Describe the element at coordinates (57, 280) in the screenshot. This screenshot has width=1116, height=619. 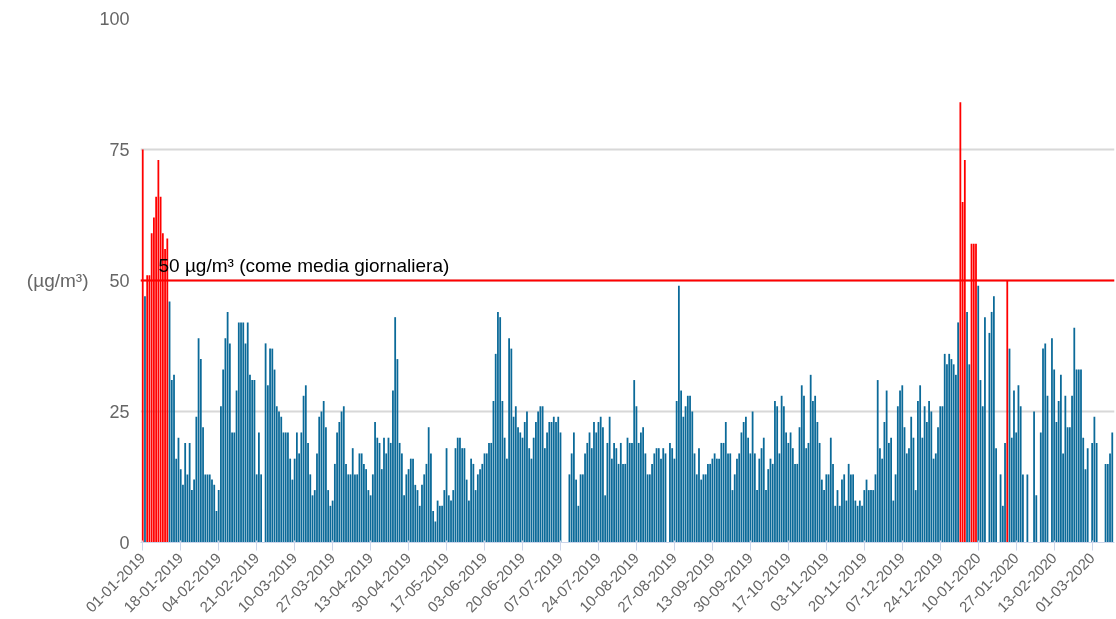
I see `y-axis-title: (µg/m³)` at that location.